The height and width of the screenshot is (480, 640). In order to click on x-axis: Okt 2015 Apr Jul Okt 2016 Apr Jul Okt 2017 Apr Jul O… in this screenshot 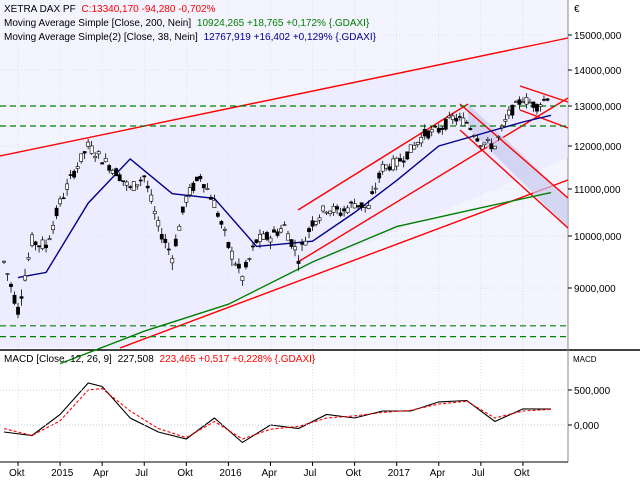, I will do `click(269, 470)`.